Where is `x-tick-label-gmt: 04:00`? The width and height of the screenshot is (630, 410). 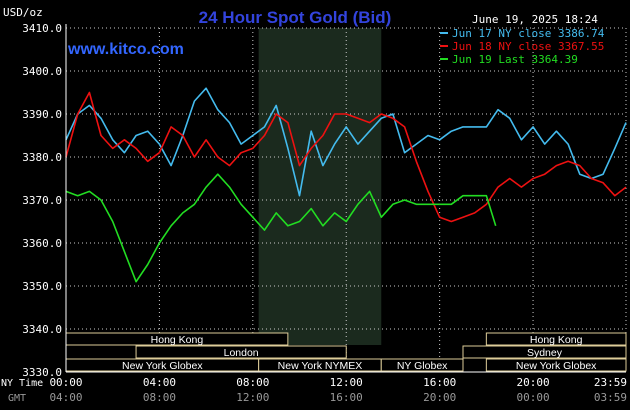 x-tick-label-gmt: 04:00 is located at coordinates (65, 397).